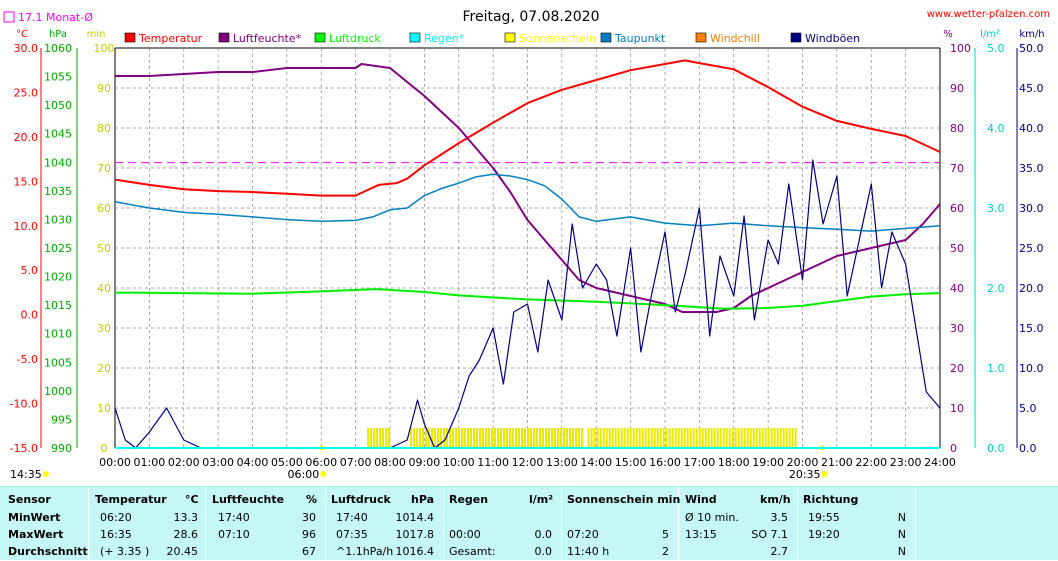 This screenshot has width=1058, height=561. I want to click on legend-label: Windchill, so click(735, 38).